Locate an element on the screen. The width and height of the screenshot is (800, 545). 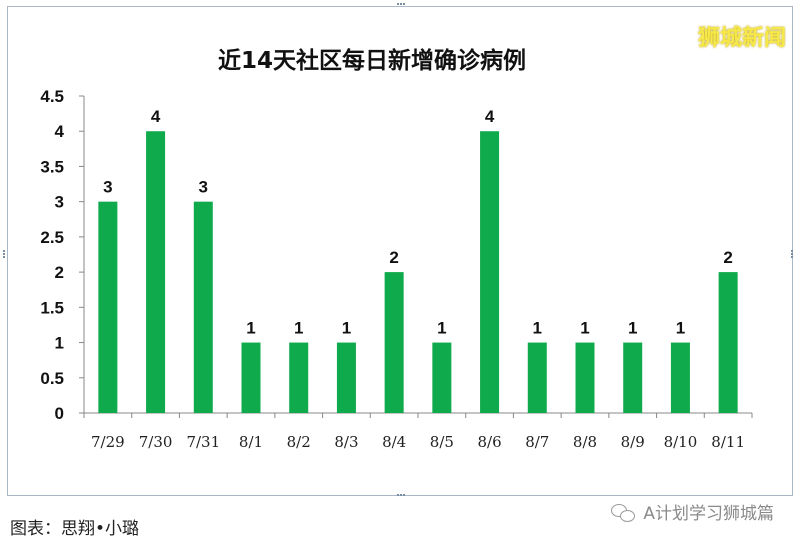
chart-caption: 图表：思翔•小璐 is located at coordinates (75, 529).